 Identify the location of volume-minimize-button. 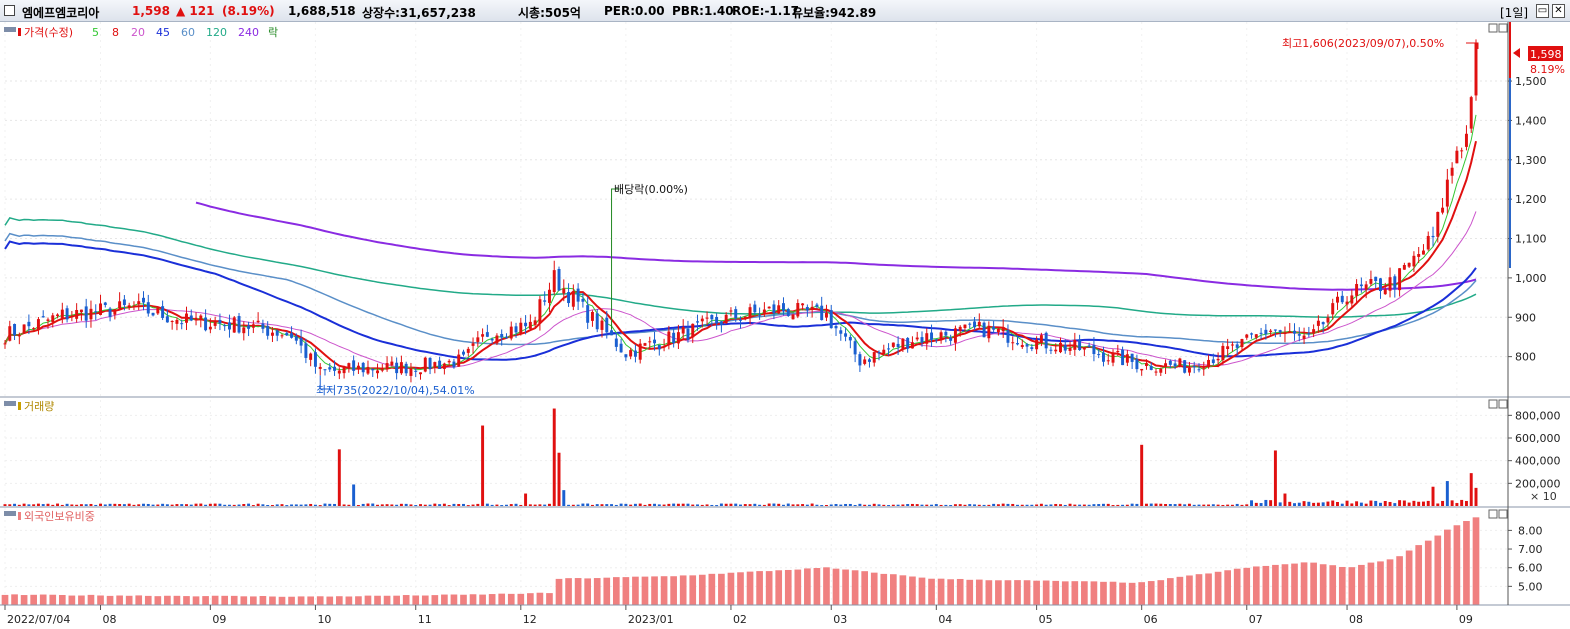
(1493, 404).